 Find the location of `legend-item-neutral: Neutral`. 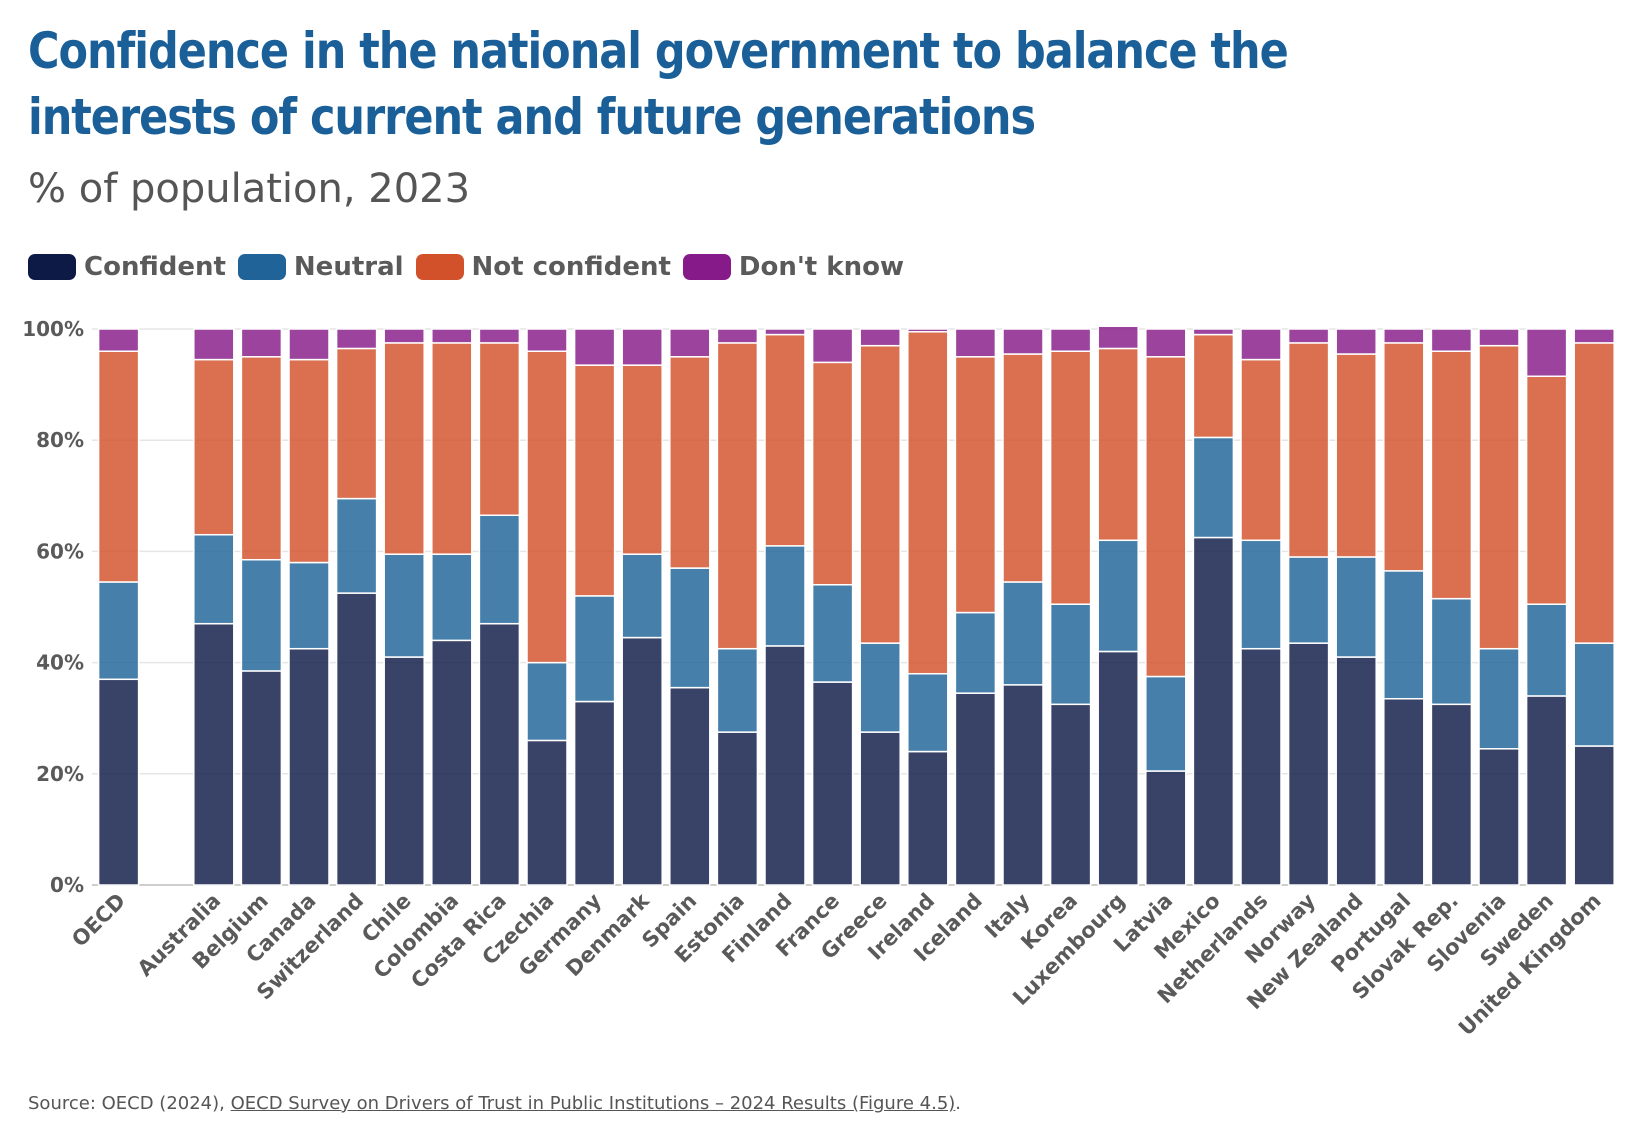

legend-item-neutral: Neutral is located at coordinates (320, 267).